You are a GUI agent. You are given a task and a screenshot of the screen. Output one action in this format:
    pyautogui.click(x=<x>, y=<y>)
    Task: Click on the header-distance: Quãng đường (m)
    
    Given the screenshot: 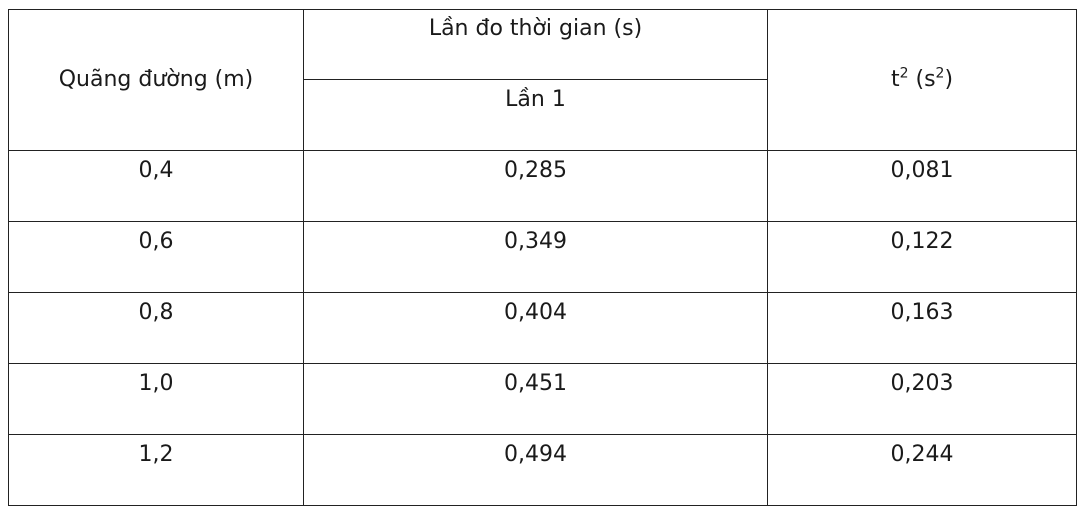 What is the action you would take?
    pyautogui.click(x=156, y=80)
    